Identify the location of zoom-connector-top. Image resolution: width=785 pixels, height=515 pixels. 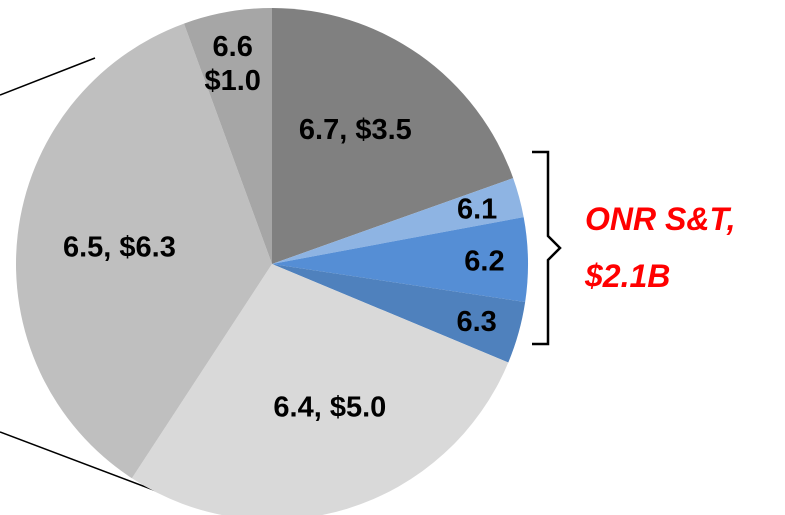
(48, 76).